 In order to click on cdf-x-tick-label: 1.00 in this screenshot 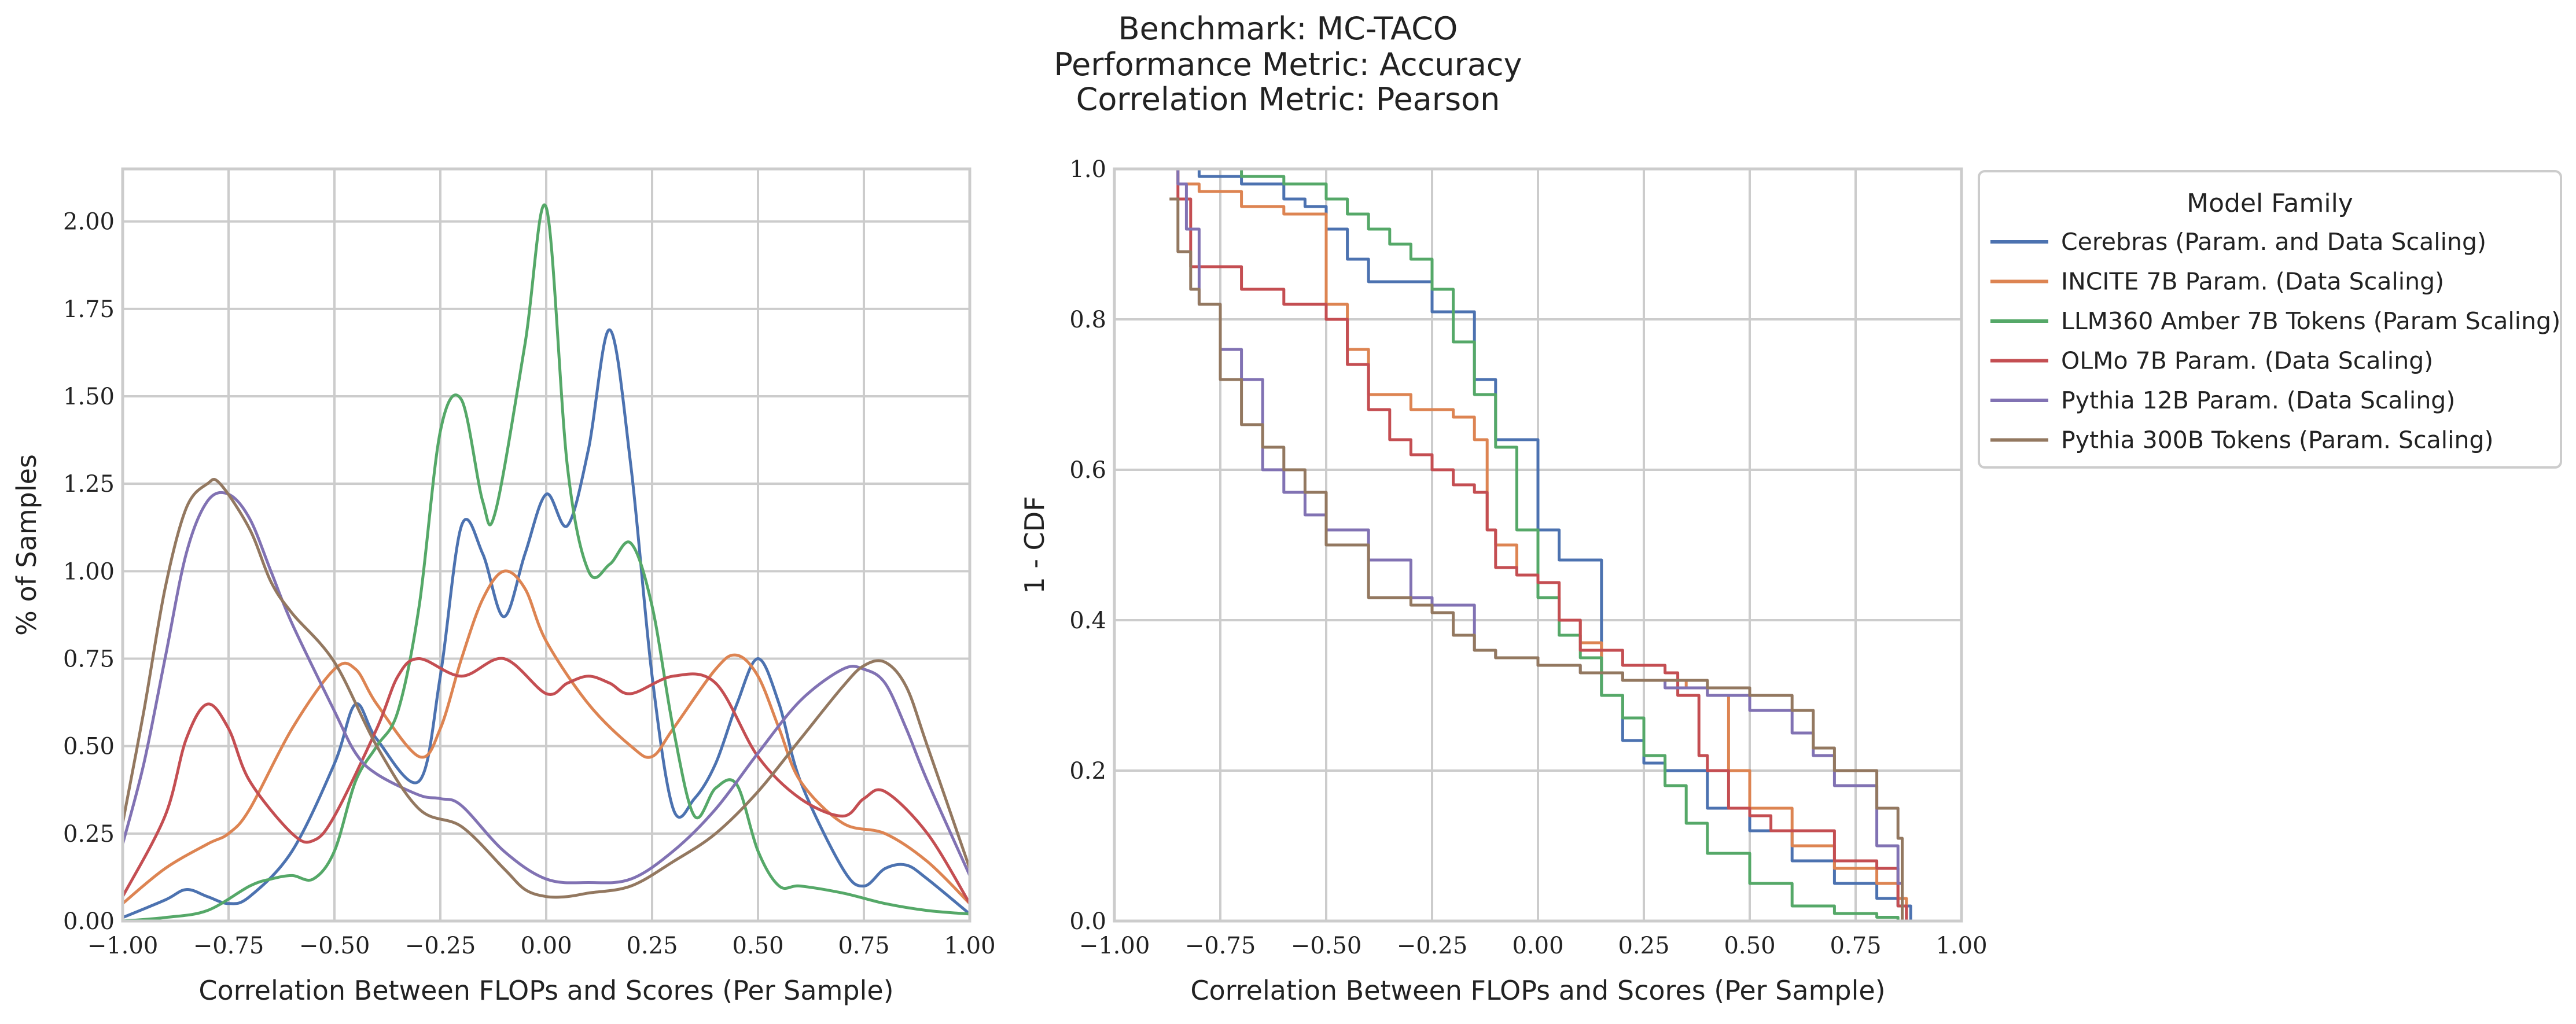, I will do `click(1961, 946)`.